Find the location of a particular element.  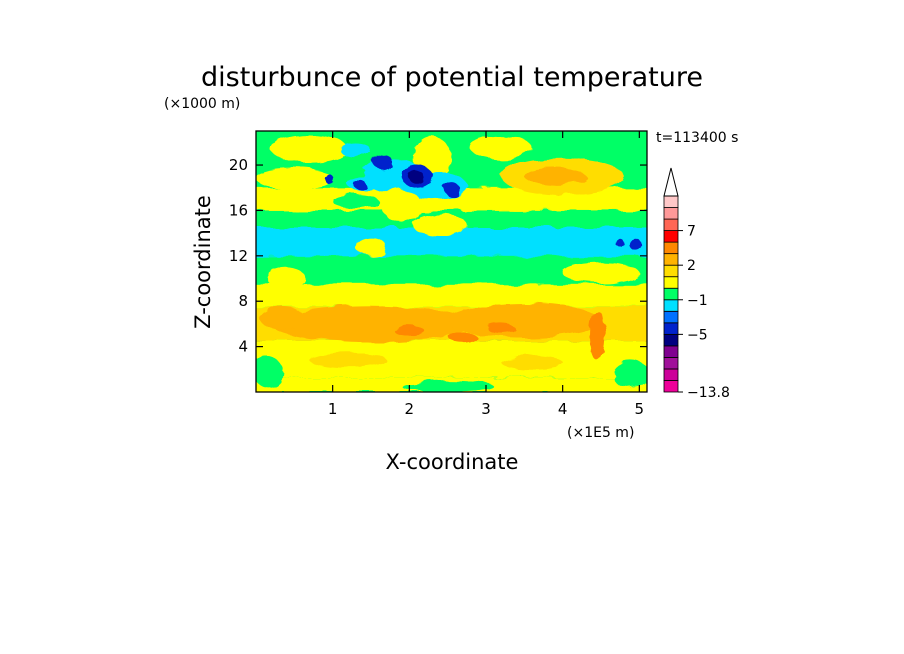

y-axis-title: Z-coordinate is located at coordinates (203, 262).